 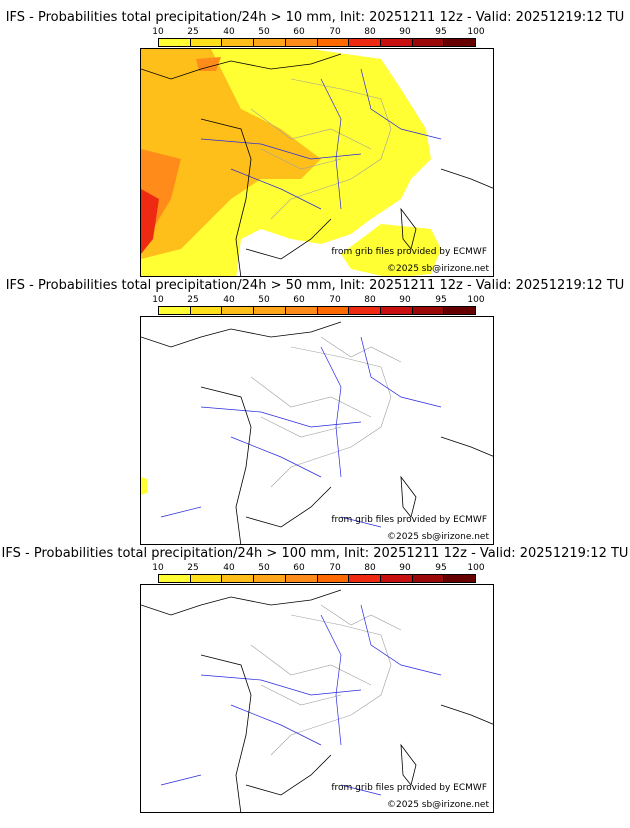 I want to click on prob-area-north, so click(x=208, y=64).